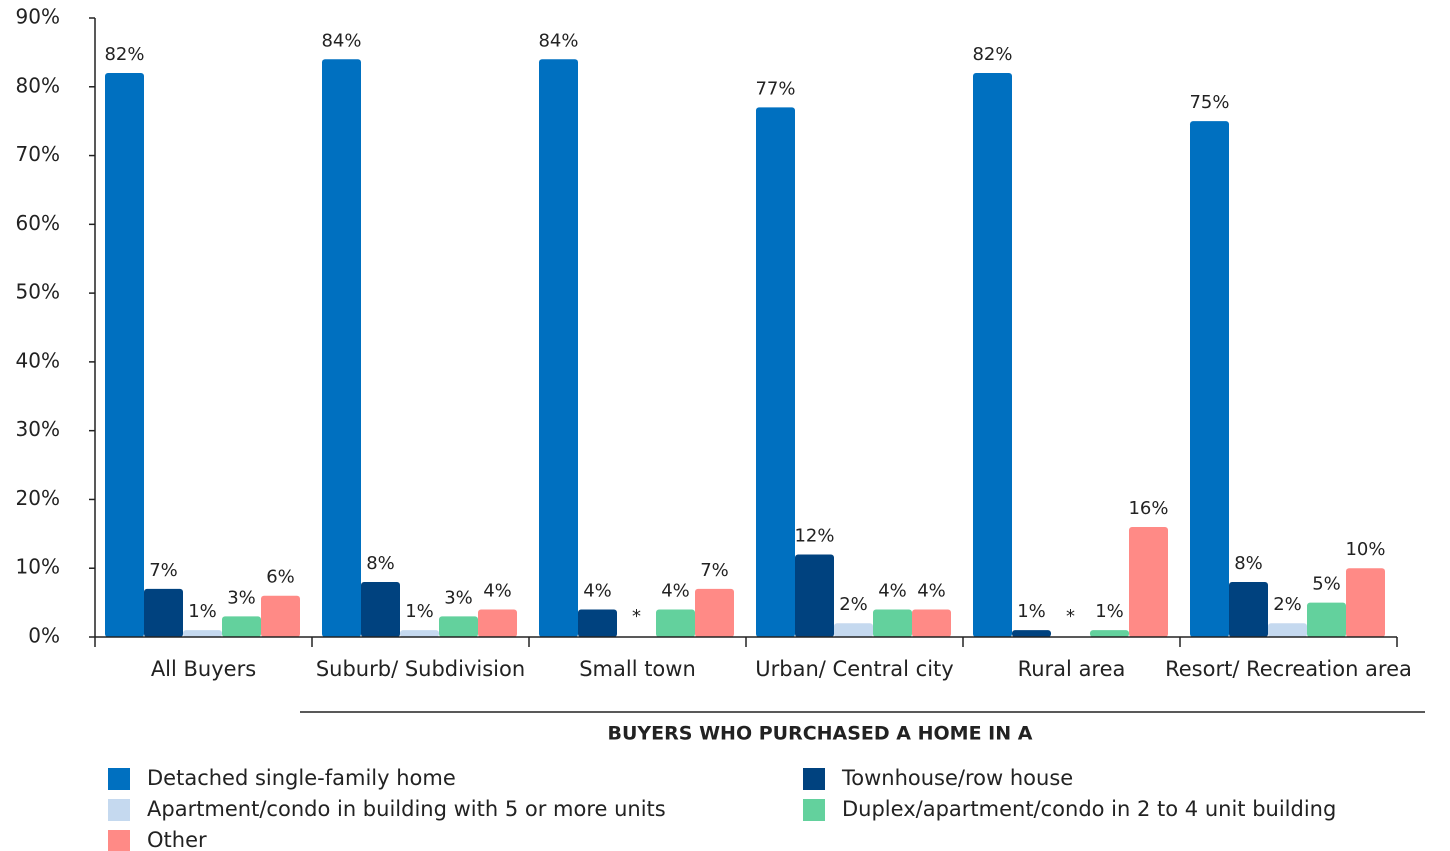 This screenshot has height=851, width=1450. What do you see at coordinates (775, 88) in the screenshot?
I see `value-label: 77%` at bounding box center [775, 88].